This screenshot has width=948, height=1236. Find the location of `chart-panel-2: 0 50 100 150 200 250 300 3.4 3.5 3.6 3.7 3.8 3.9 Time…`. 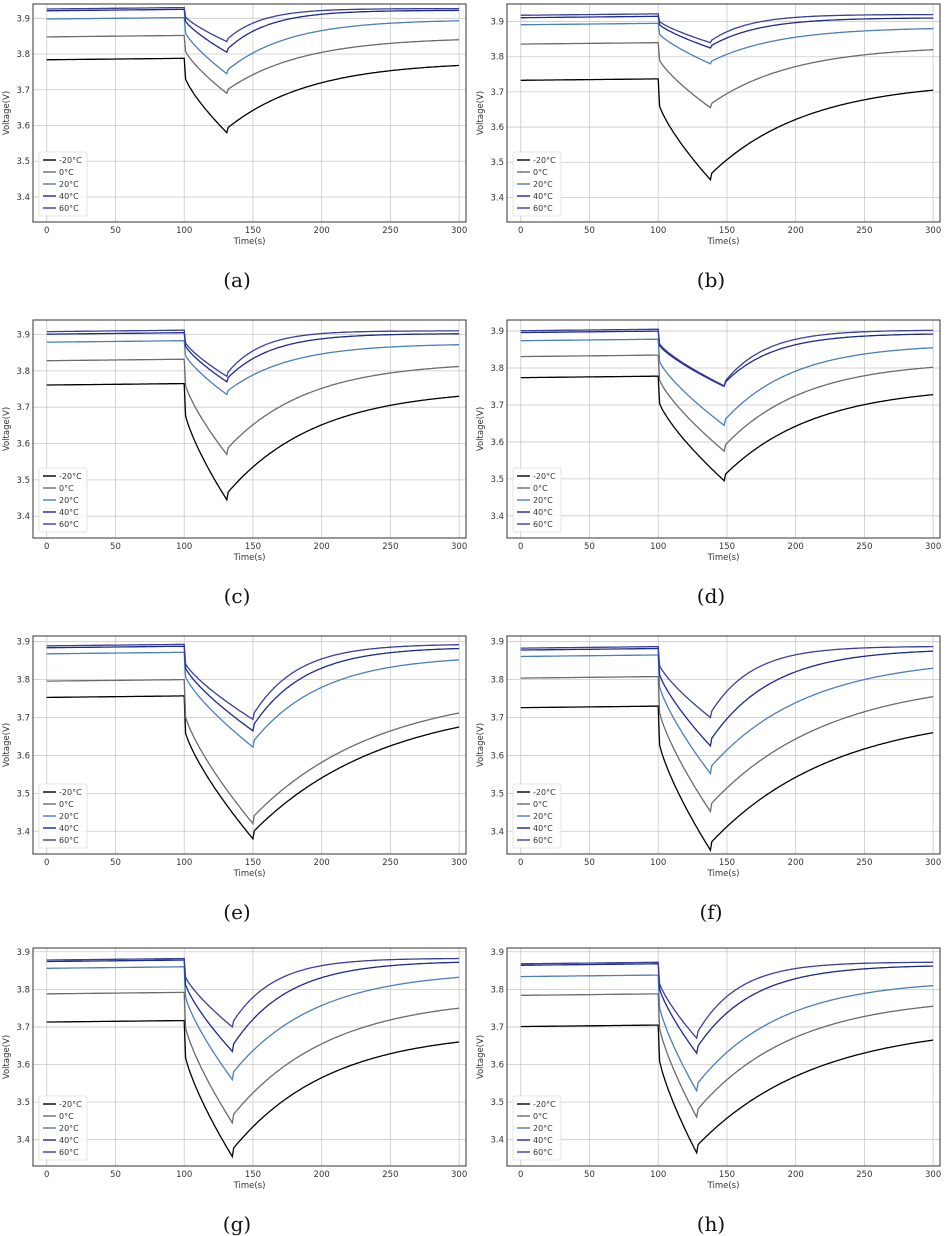

chart-panel-2: 0 50 100 150 200 250 300 3.4 3.5 3.6 3.7 3.8 3.9 Time… is located at coordinates (711, 146).